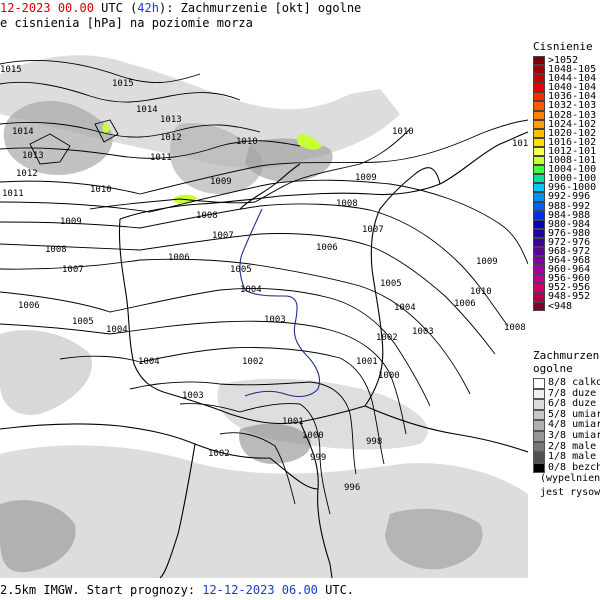  What do you see at coordinates (83, 322) in the screenshot?
I see `isobar-label: 1005` at bounding box center [83, 322].